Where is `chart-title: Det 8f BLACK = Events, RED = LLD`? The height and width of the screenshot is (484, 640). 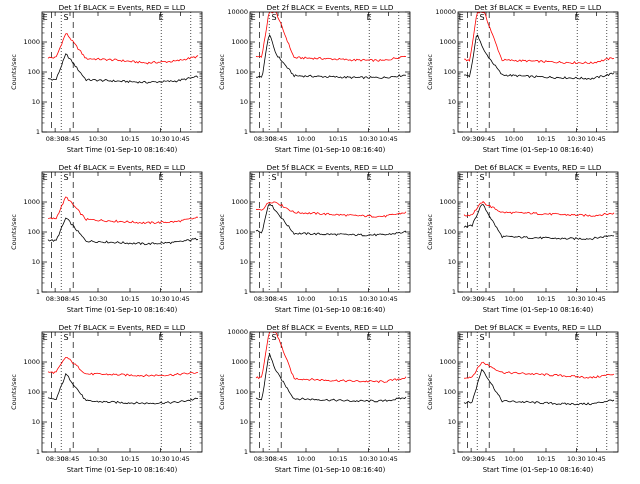 chart-title: Det 8f BLACK = Events, RED = LLD is located at coordinates (330, 327).